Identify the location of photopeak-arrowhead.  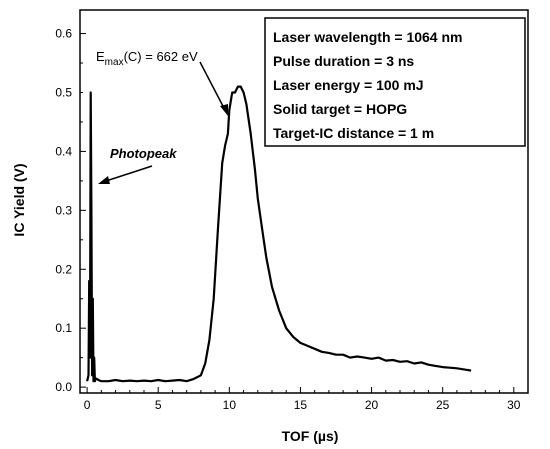
(104, 180).